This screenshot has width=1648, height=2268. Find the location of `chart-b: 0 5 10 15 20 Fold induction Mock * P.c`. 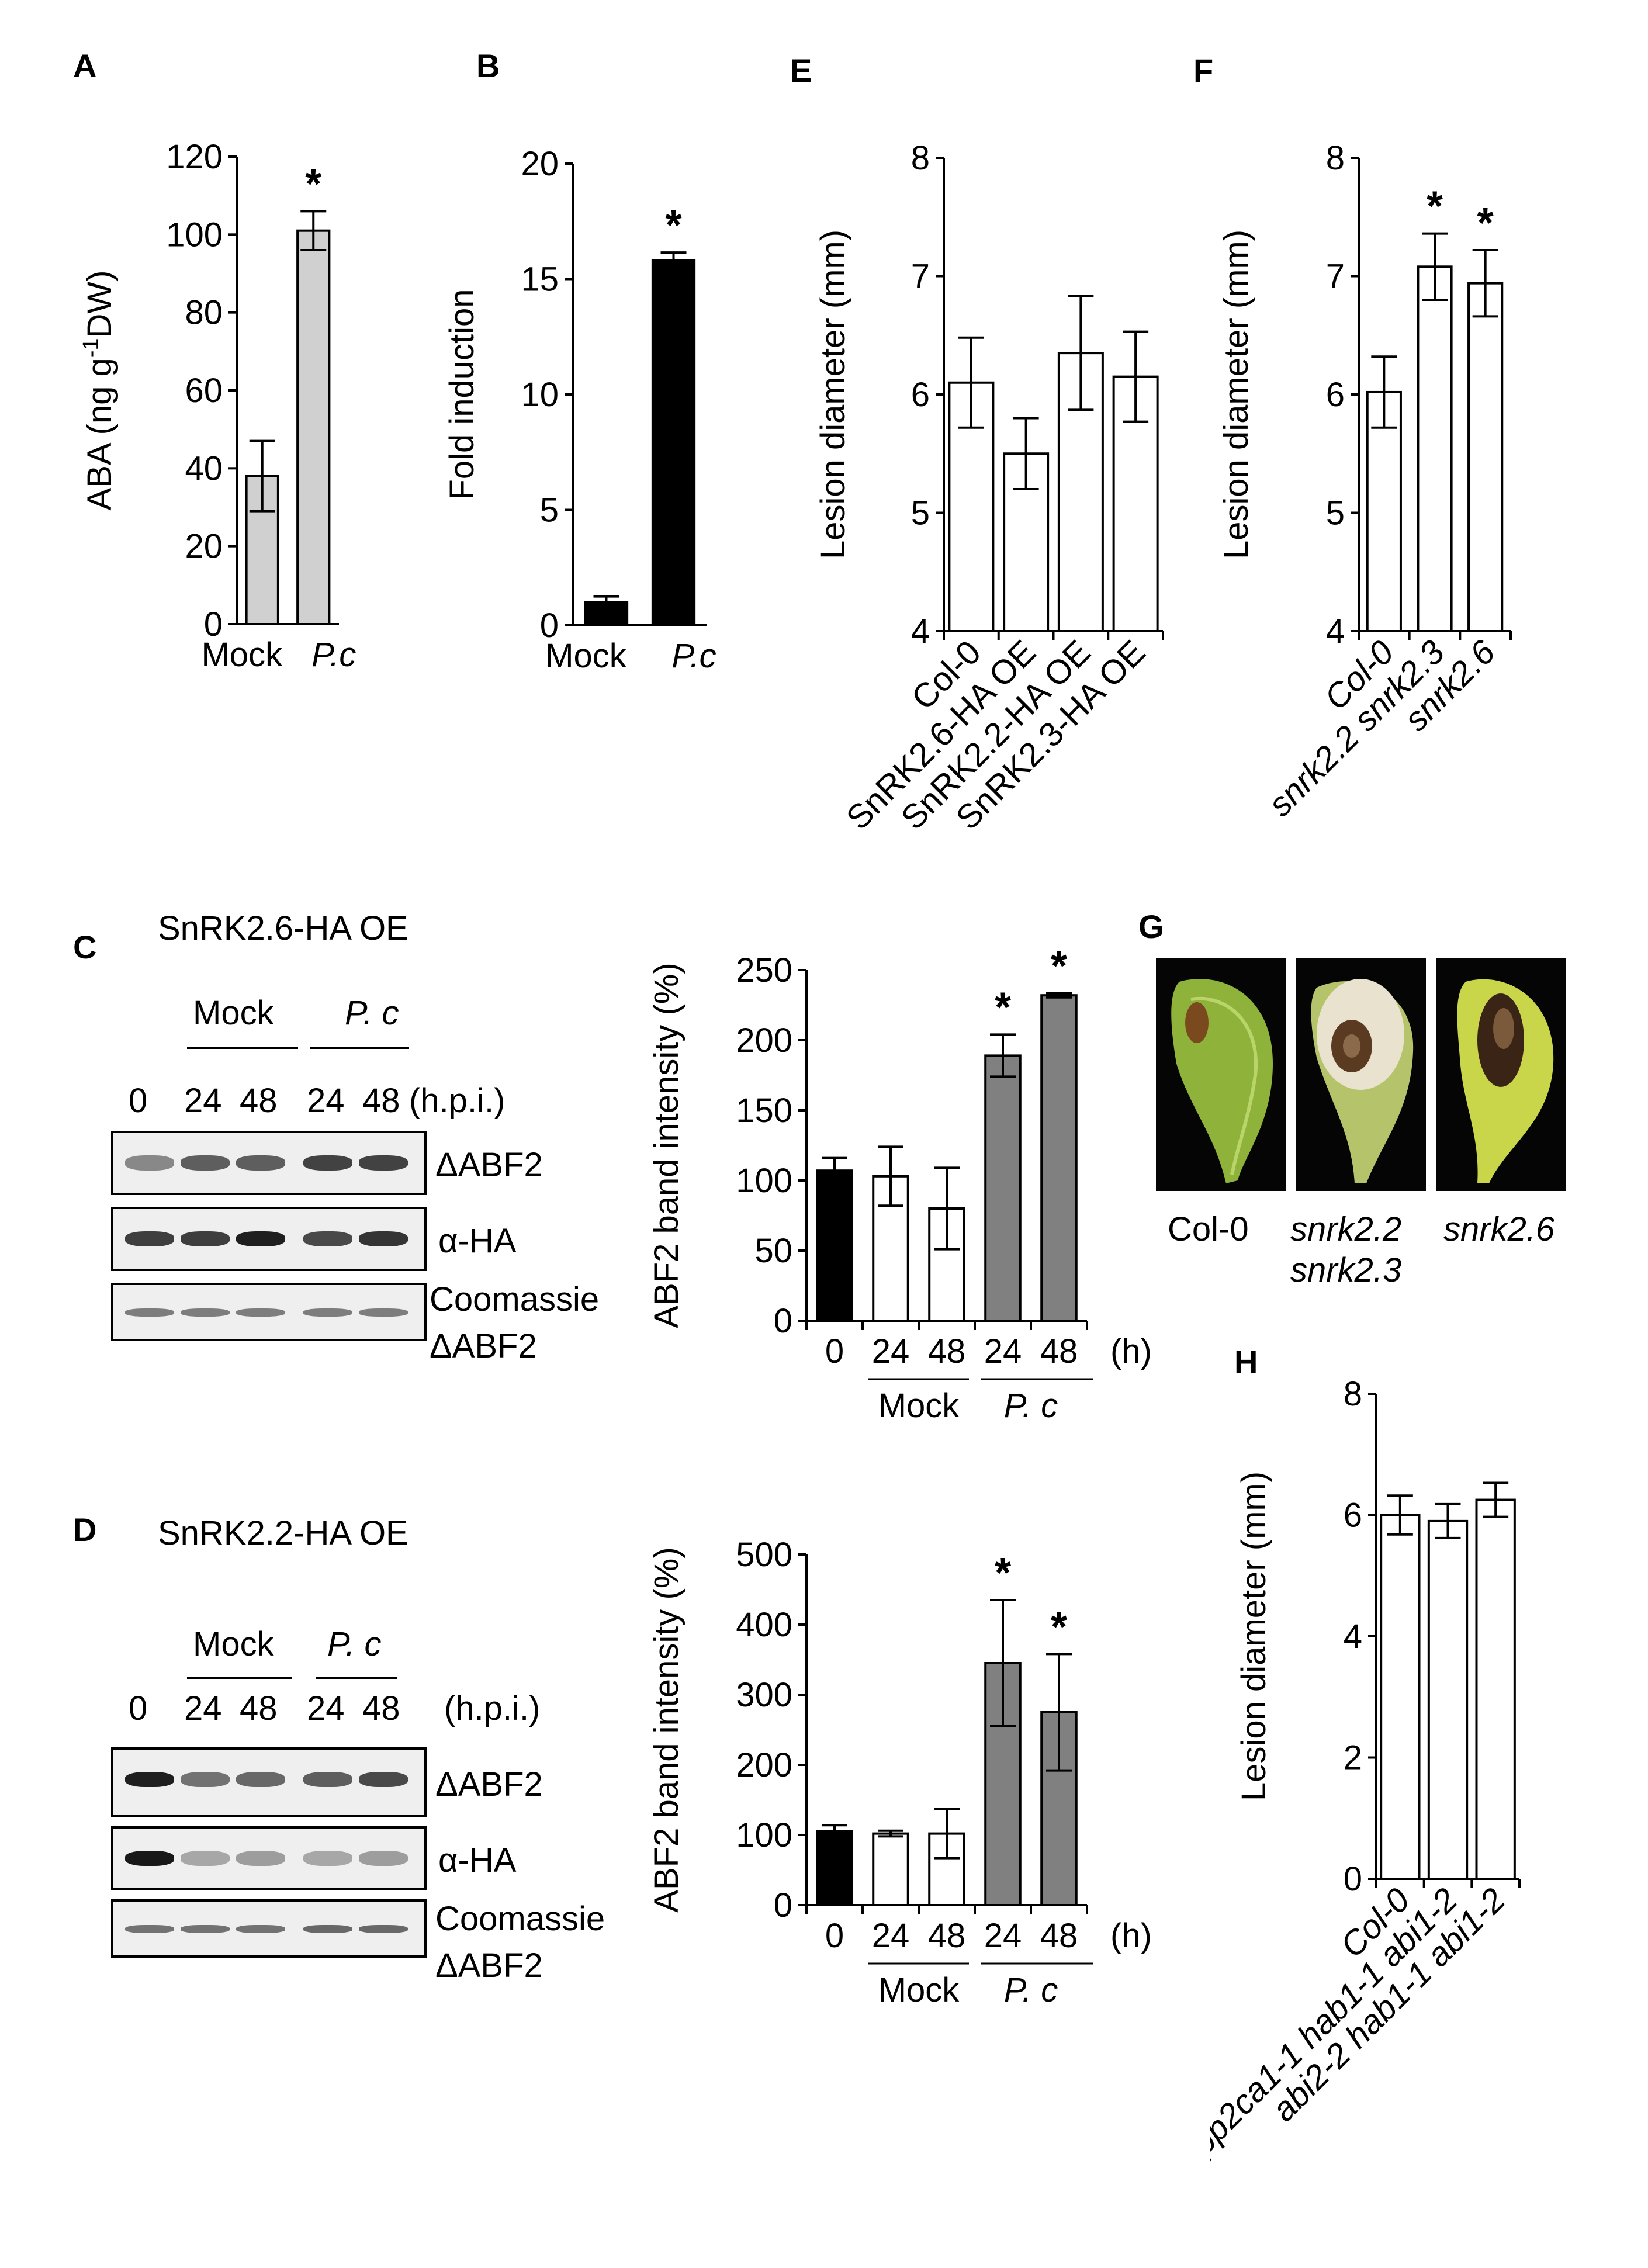

chart-b: 0 5 10 15 20 Fold induction Mock * P.c is located at coordinates (580, 410).